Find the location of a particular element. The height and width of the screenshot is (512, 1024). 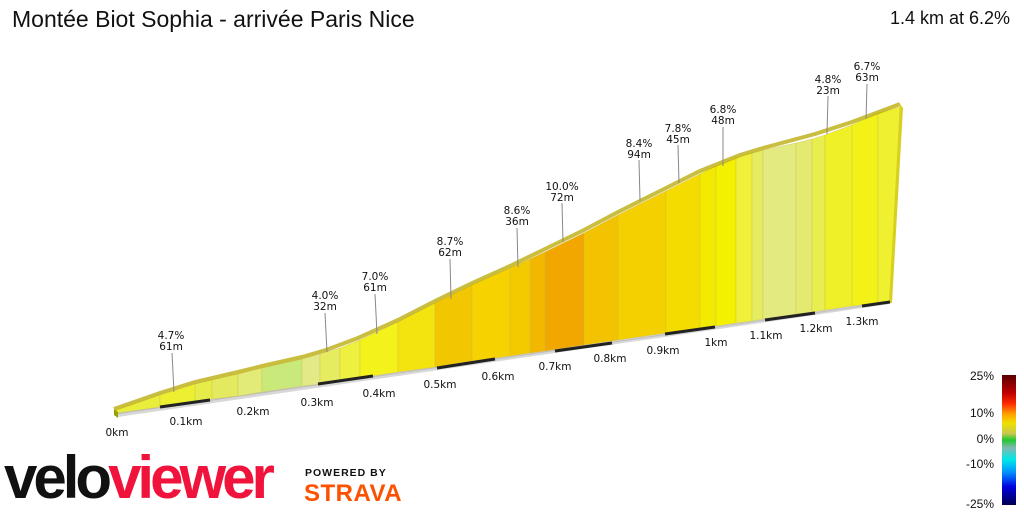

annotation: 4.8% 23m is located at coordinates (828, 104).